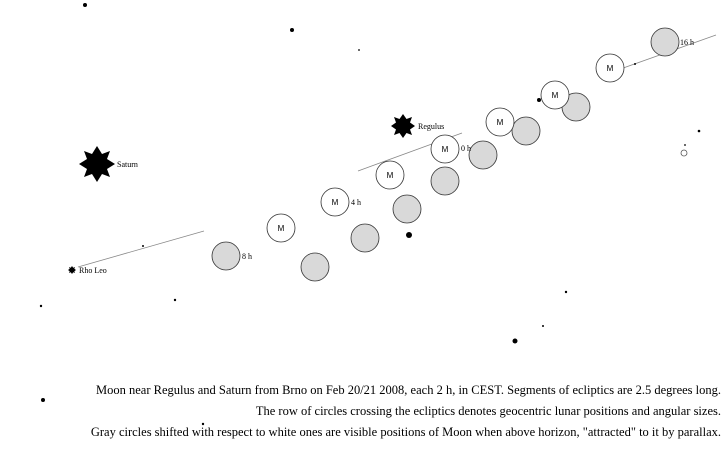 The height and width of the screenshot is (449, 725). What do you see at coordinates (431, 126) in the screenshot?
I see `regulus-label: Regulus` at bounding box center [431, 126].